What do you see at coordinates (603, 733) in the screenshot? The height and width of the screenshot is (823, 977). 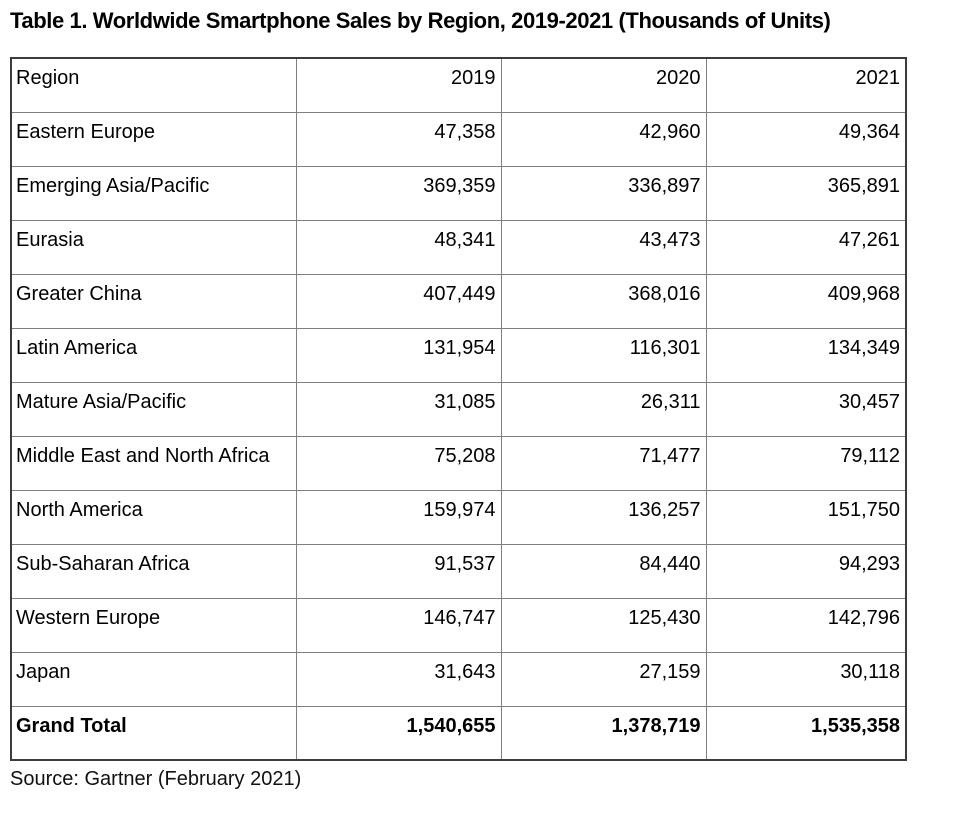 I see `value-cell: 1,378,719` at bounding box center [603, 733].